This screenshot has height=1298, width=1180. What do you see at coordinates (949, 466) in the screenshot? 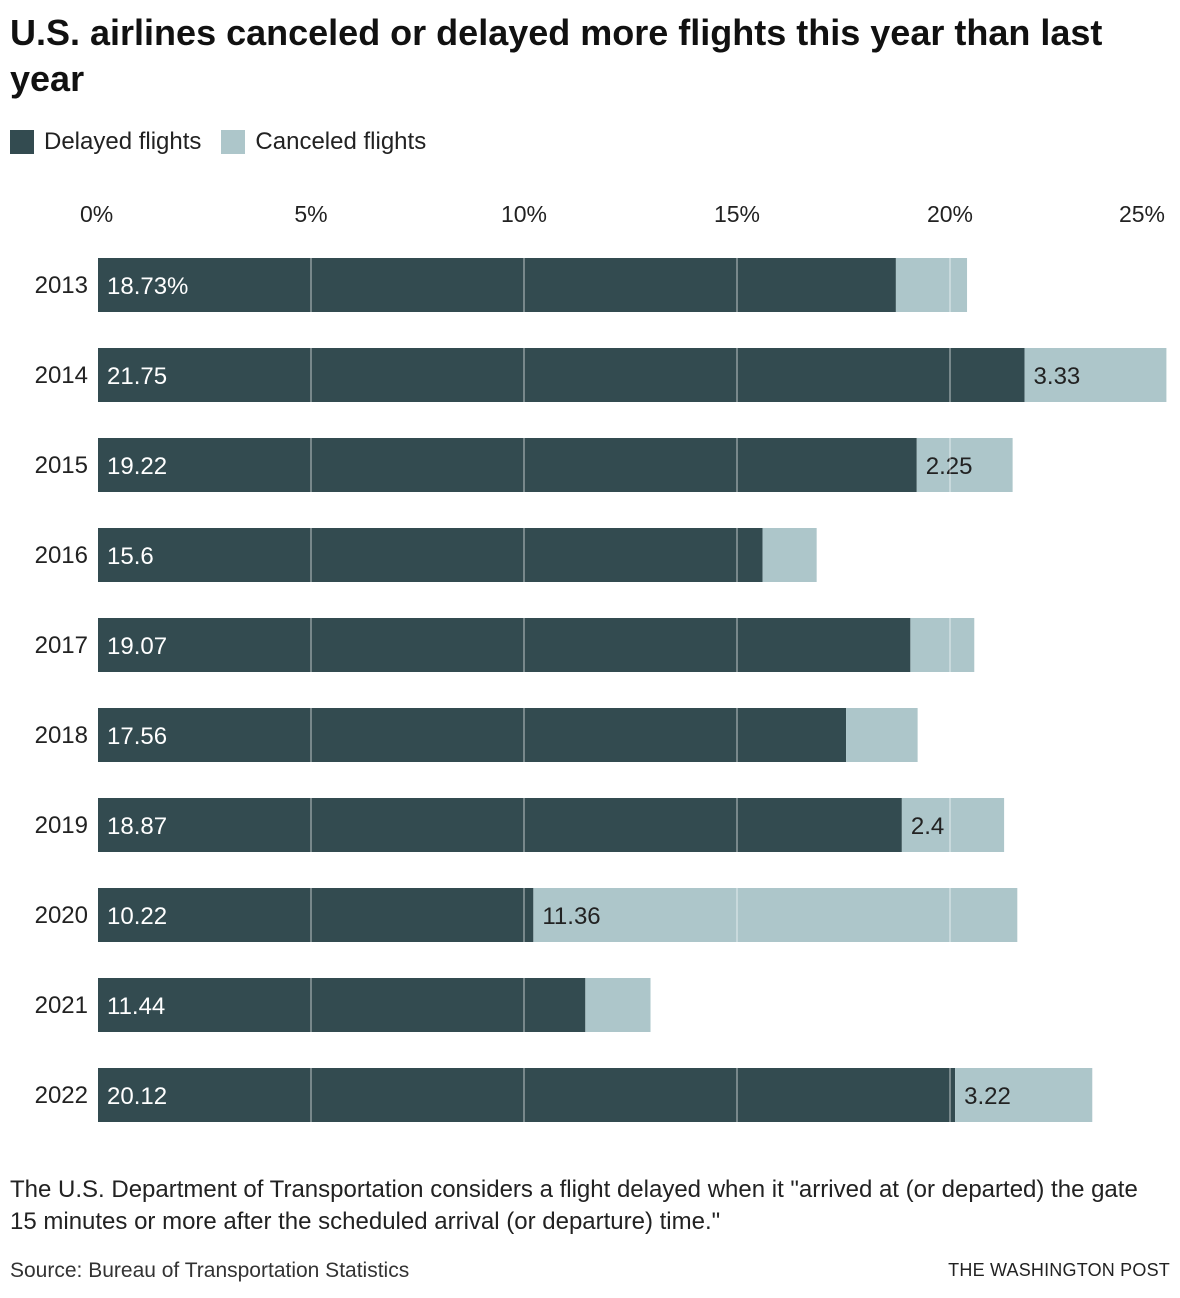
I see `data-label-canceled: 2.25` at bounding box center [949, 466].